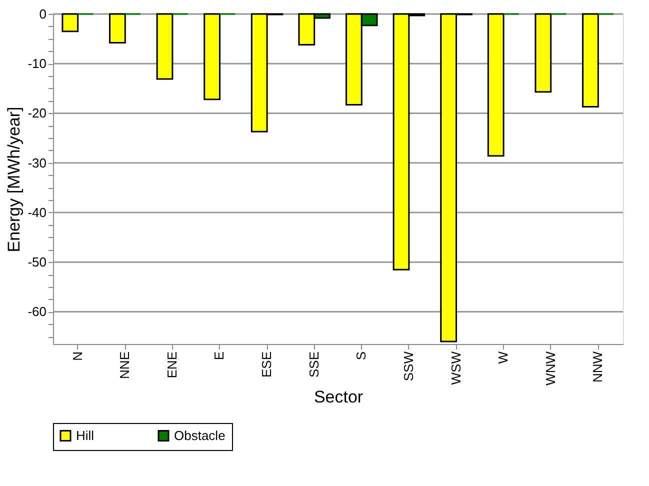  I want to click on x-tick-label: SSE, so click(314, 364).